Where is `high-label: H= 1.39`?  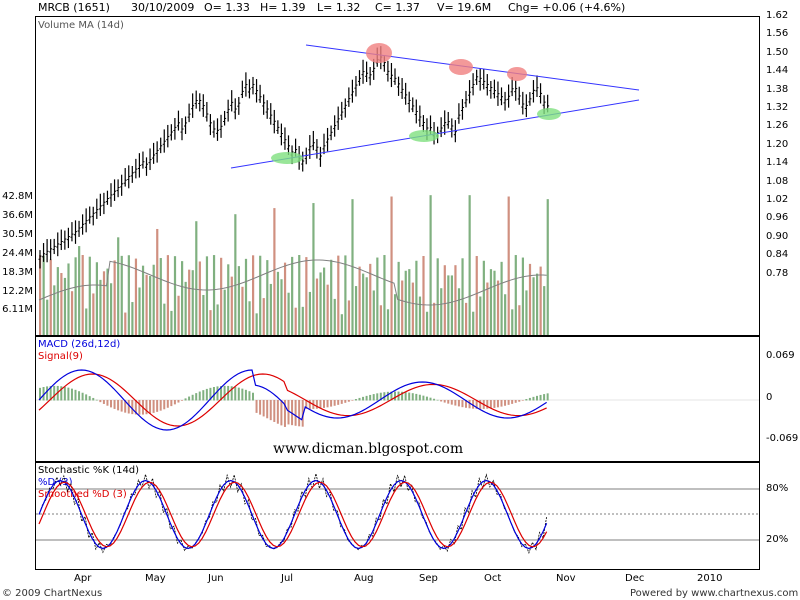 high-label: H= 1.39 is located at coordinates (283, 7).